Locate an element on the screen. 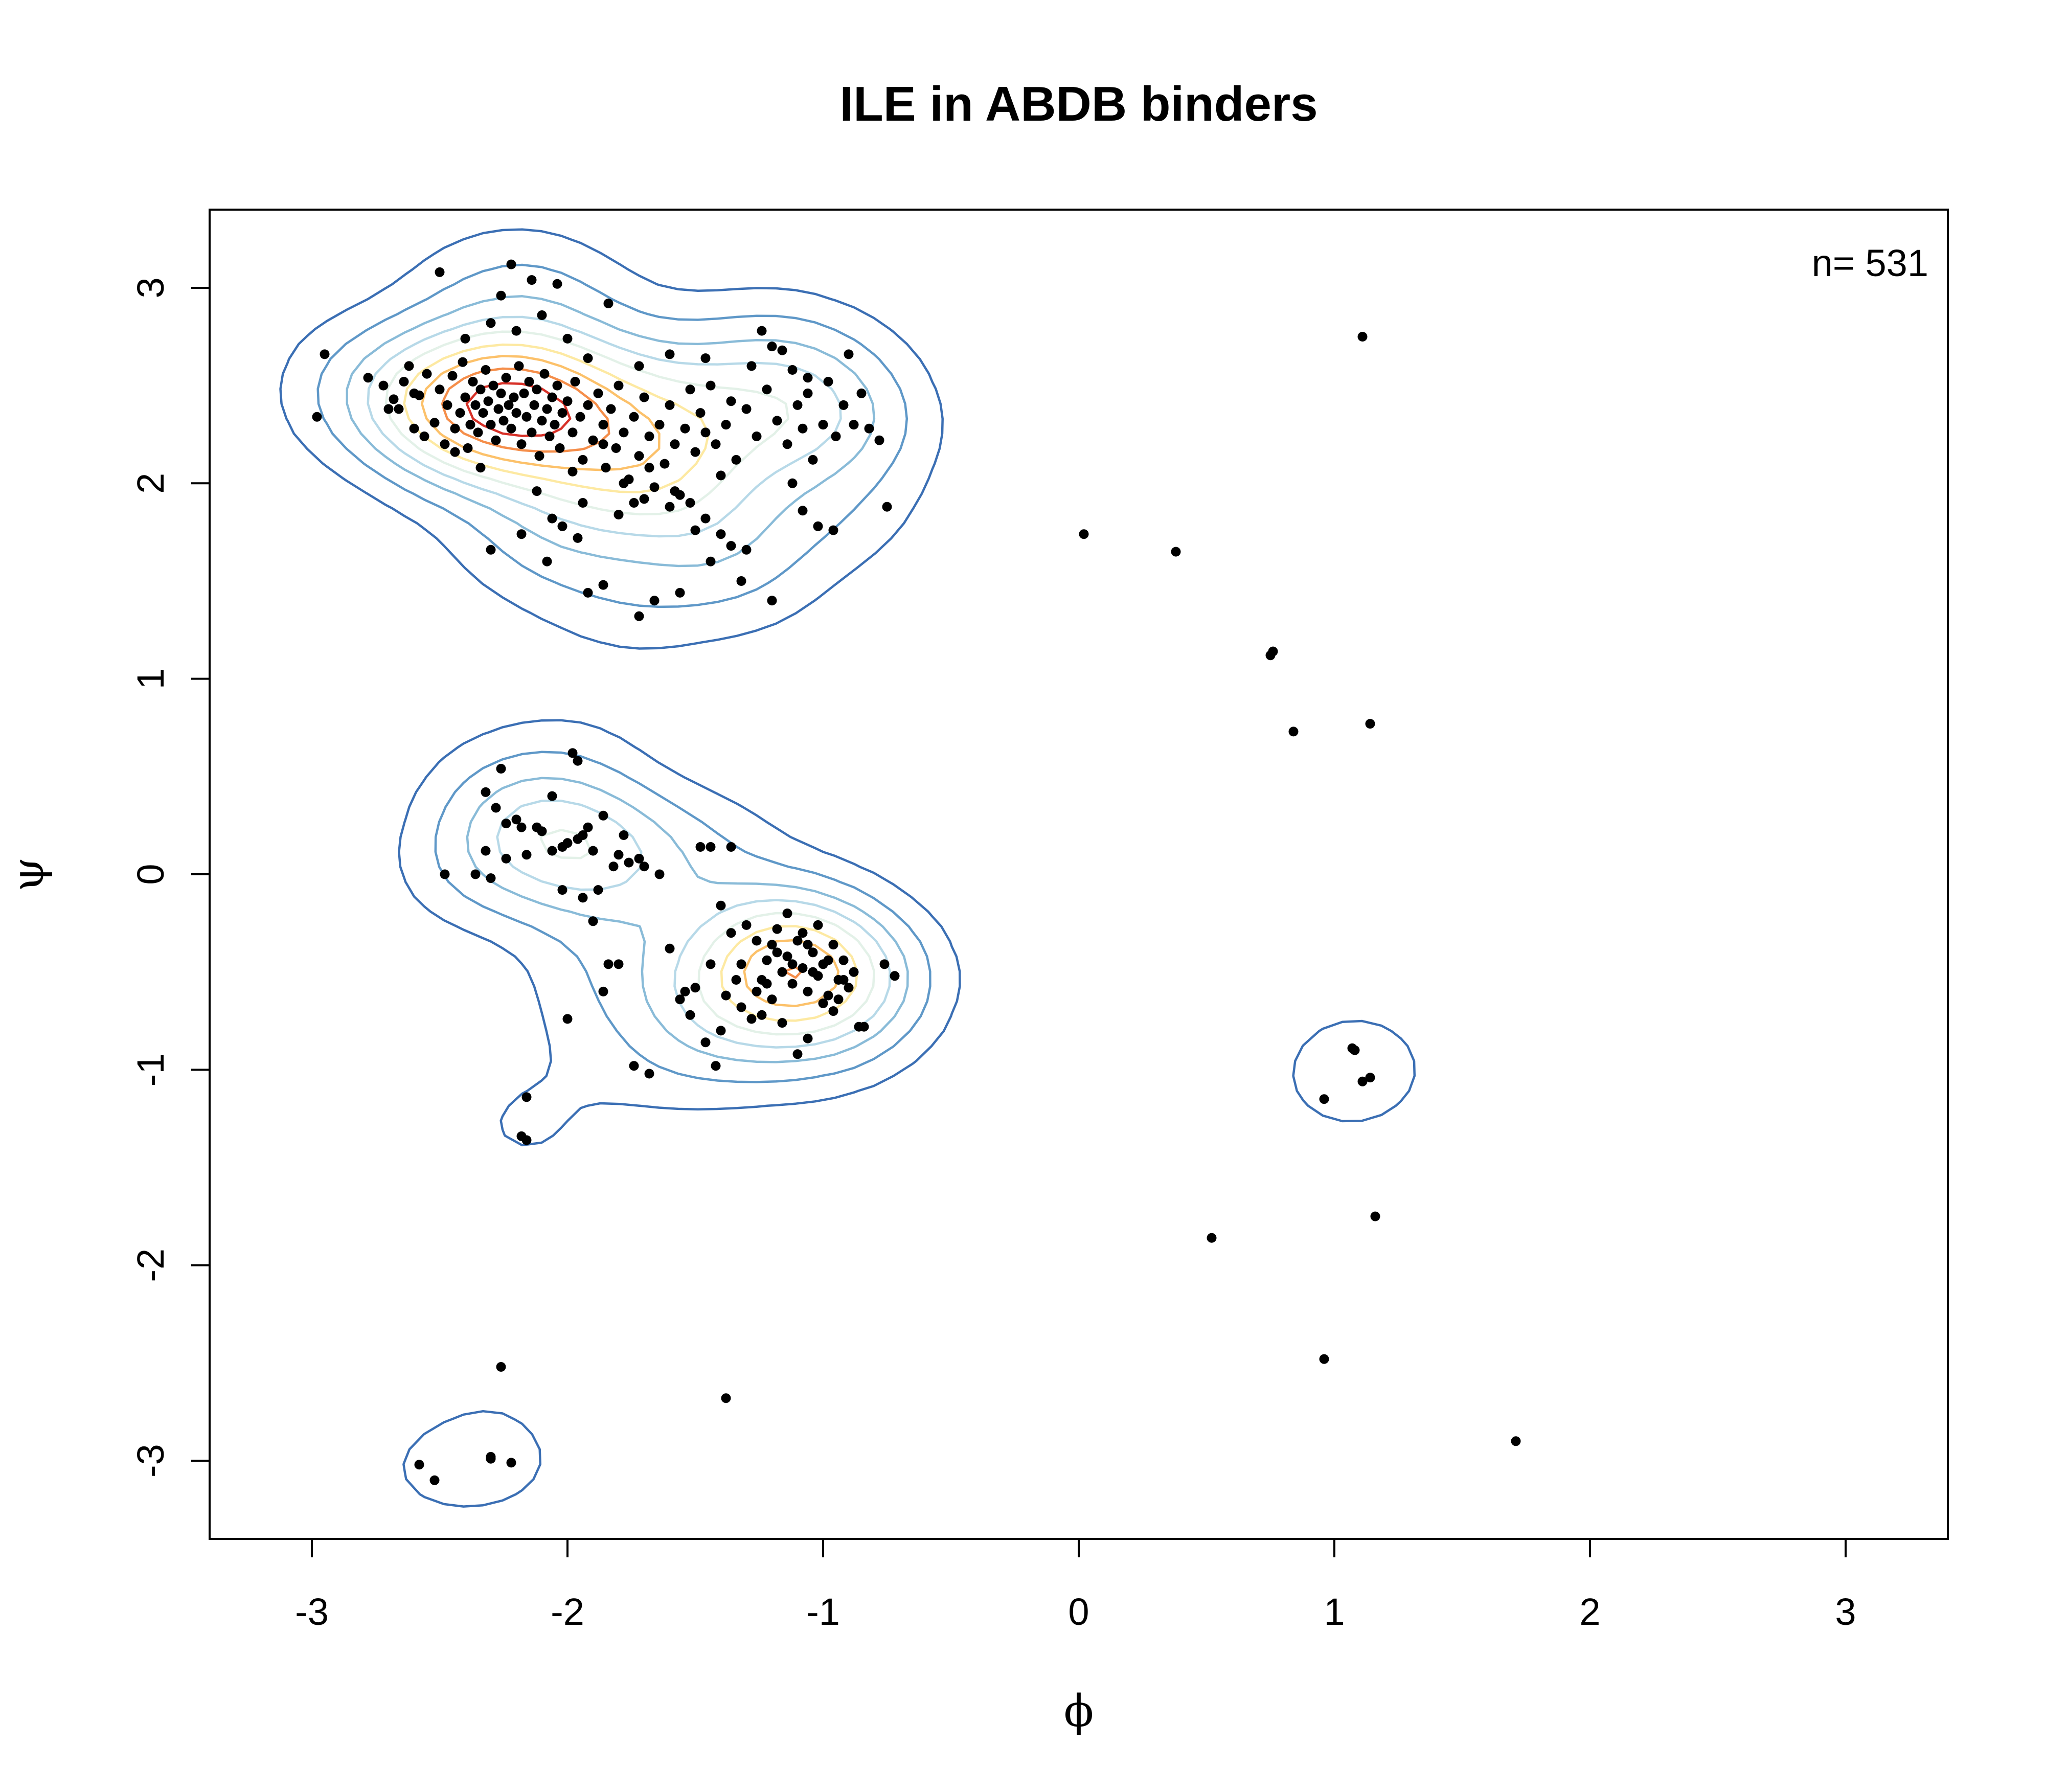 This screenshot has height=1792, width=2045. y-tick-label: -1 is located at coordinates (150, 1070).